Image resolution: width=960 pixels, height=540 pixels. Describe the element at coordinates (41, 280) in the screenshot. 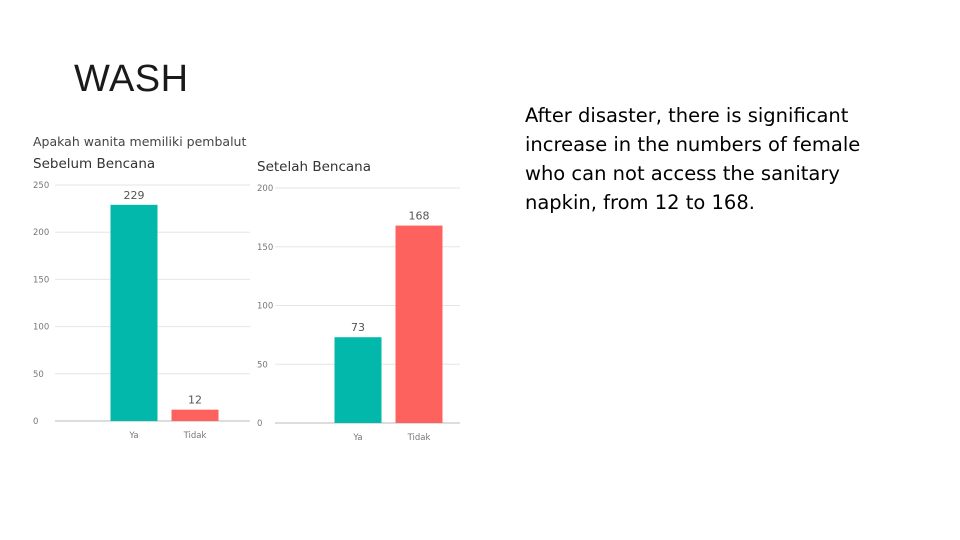

I see `before-ytick-label: 150` at that location.